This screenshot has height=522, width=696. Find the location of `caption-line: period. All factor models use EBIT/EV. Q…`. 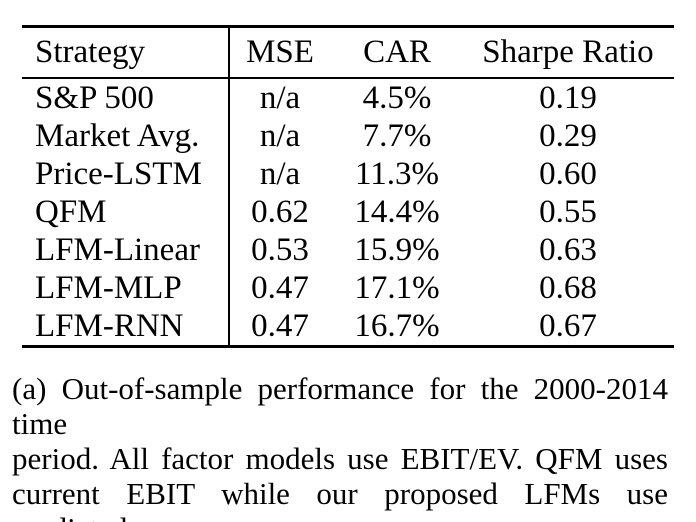

caption-line: period. All factor models use EBIT/EV. Q… is located at coordinates (340, 458).